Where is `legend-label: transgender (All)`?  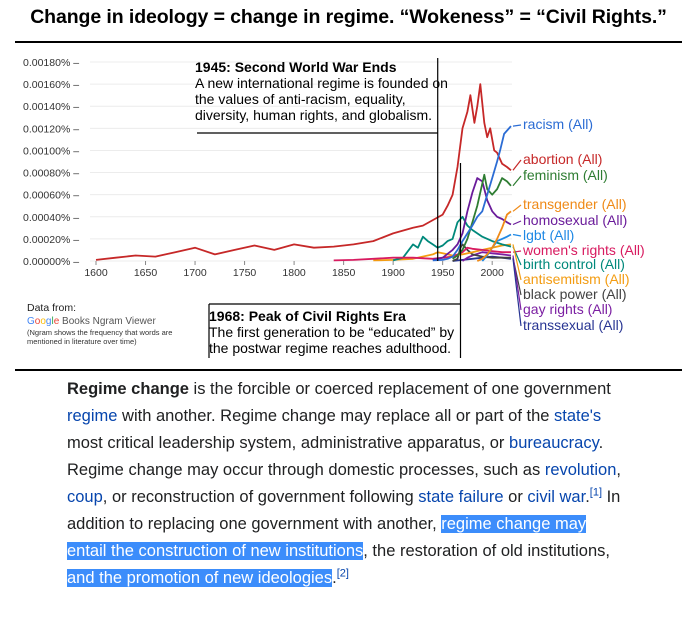 legend-label: transgender (All) is located at coordinates (575, 204).